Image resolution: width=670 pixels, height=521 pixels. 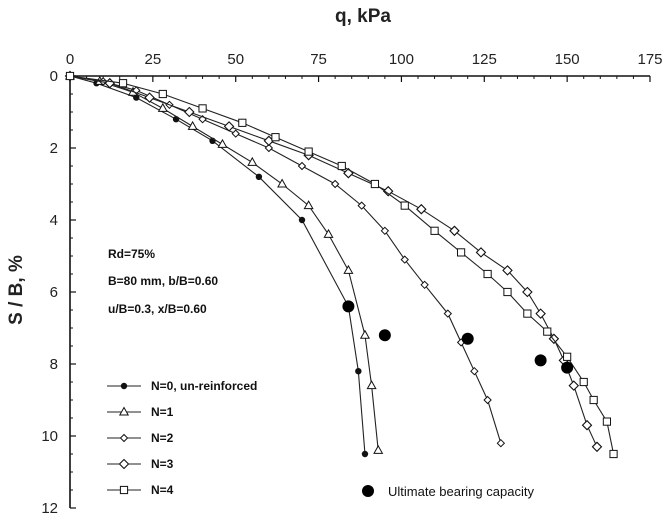 What do you see at coordinates (461, 491) in the screenshot?
I see `legend-ultimate-label: Ultimate bearing capacity` at bounding box center [461, 491].